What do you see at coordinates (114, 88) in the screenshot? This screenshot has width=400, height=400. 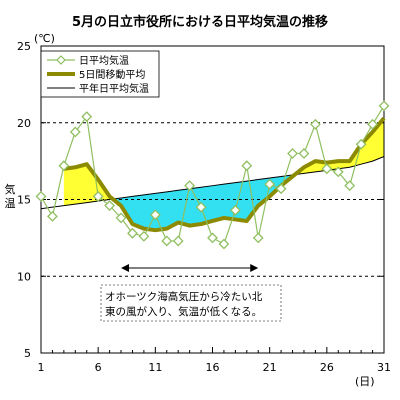 I see `legend-label-normal: 平年日平均気温` at bounding box center [114, 88].